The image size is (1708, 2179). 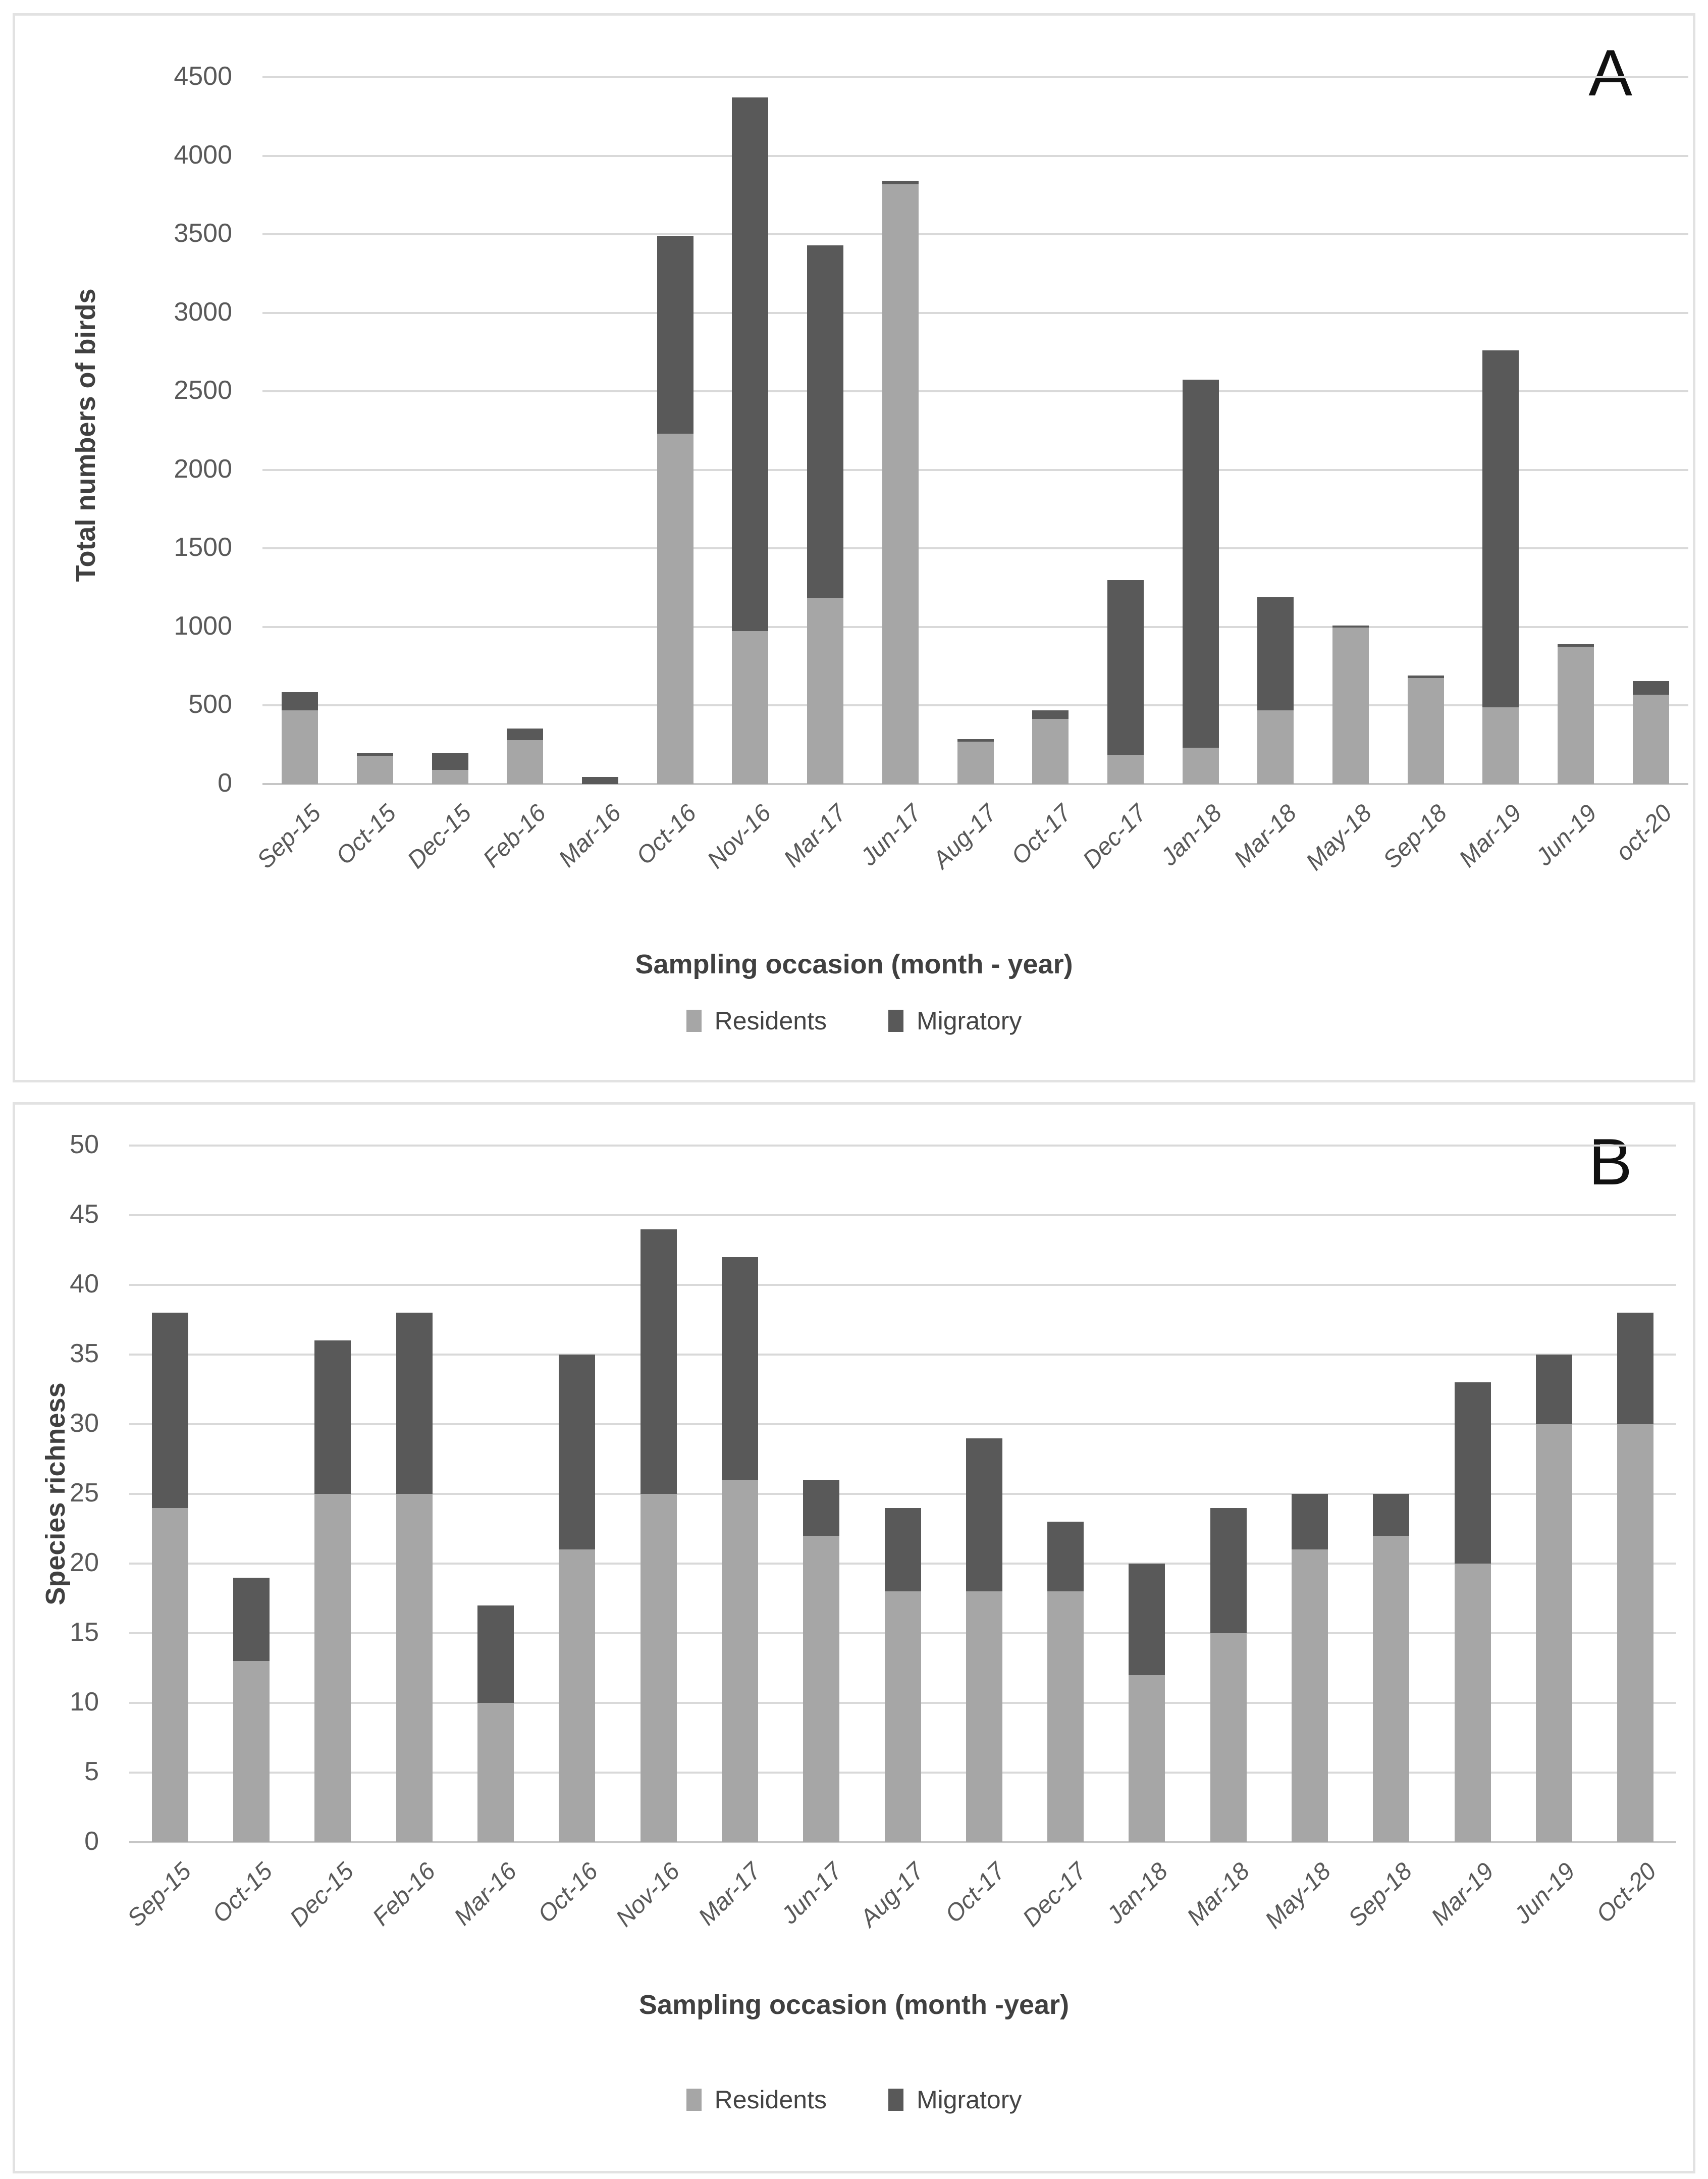 I want to click on bar-Jan-18-migratory, so click(x=1147, y=1619).